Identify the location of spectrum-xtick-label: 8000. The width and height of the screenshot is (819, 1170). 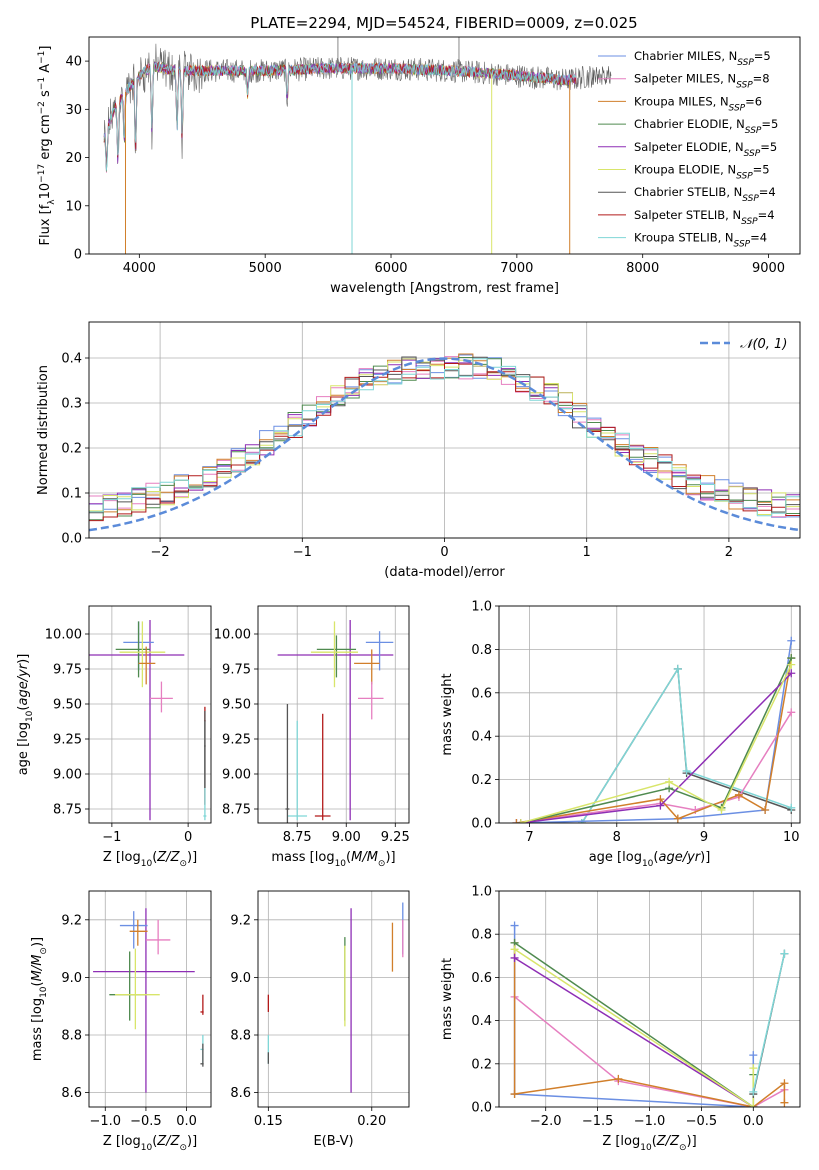
(642, 268).